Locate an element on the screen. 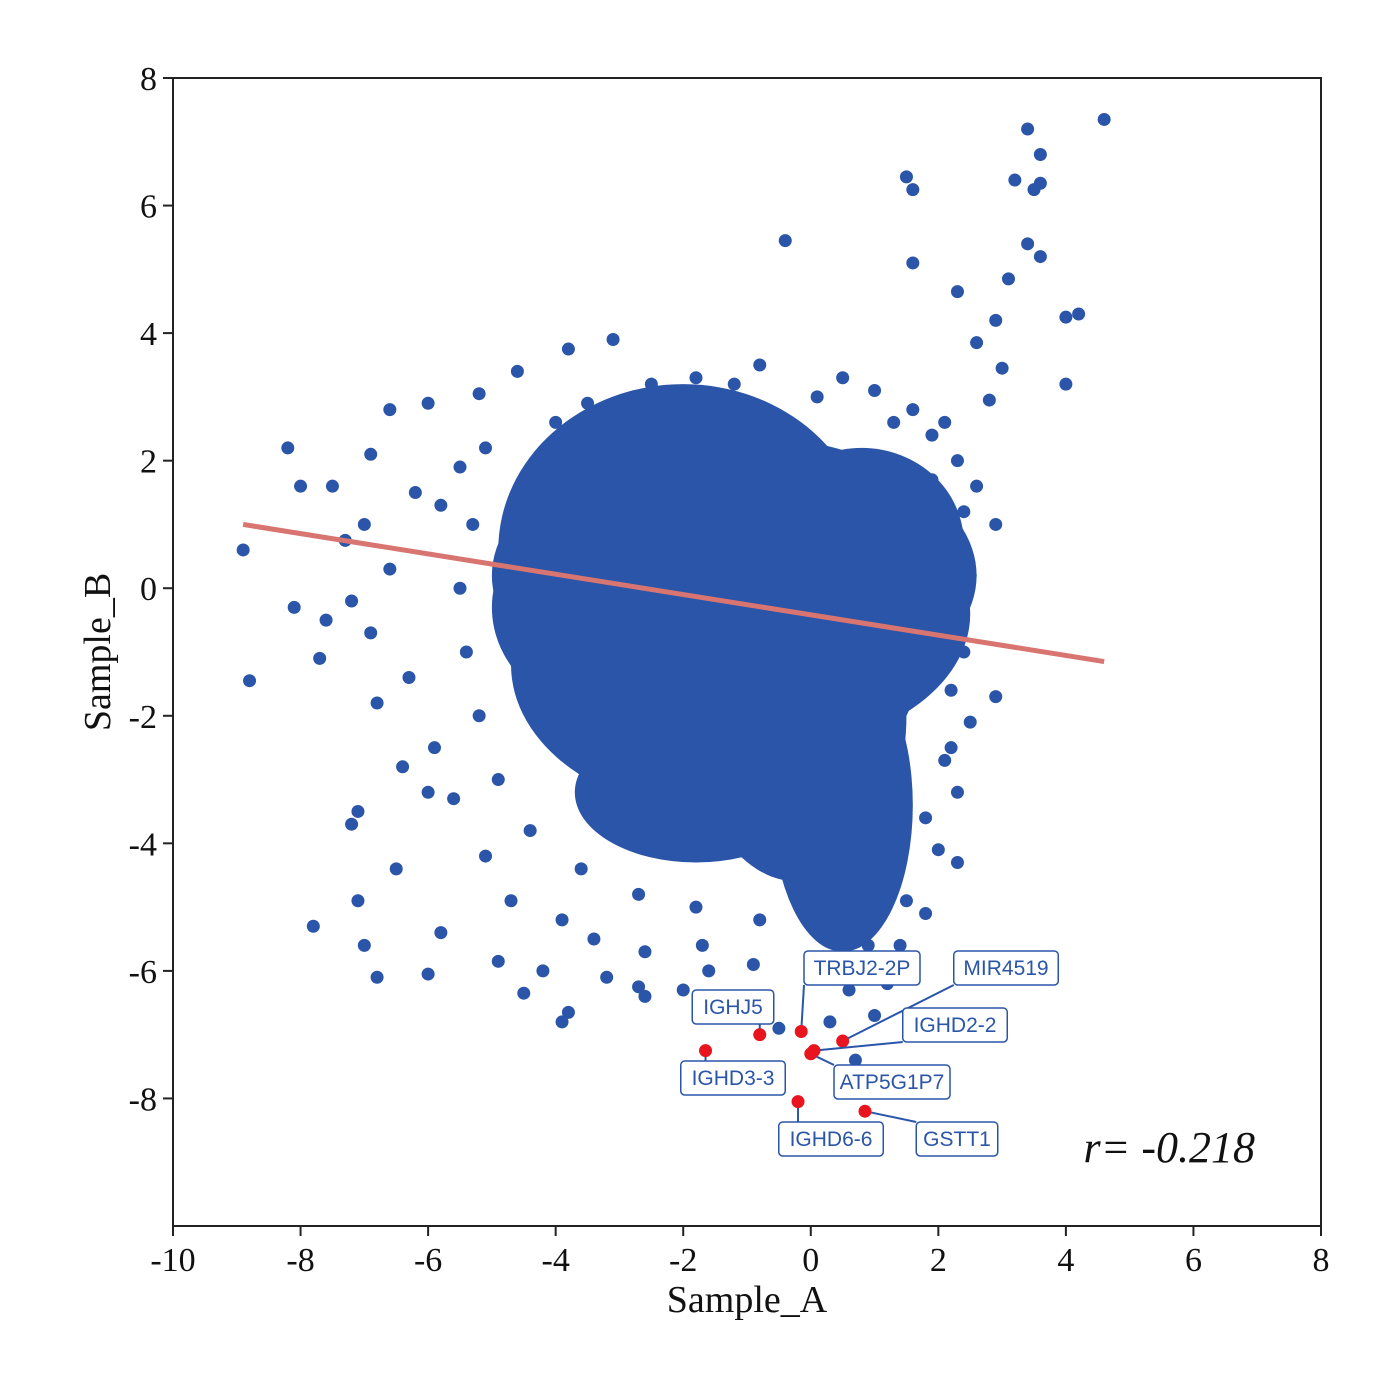 The width and height of the screenshot is (1400, 1400). gene-label: IGHD6-6 is located at coordinates (831, 1139).